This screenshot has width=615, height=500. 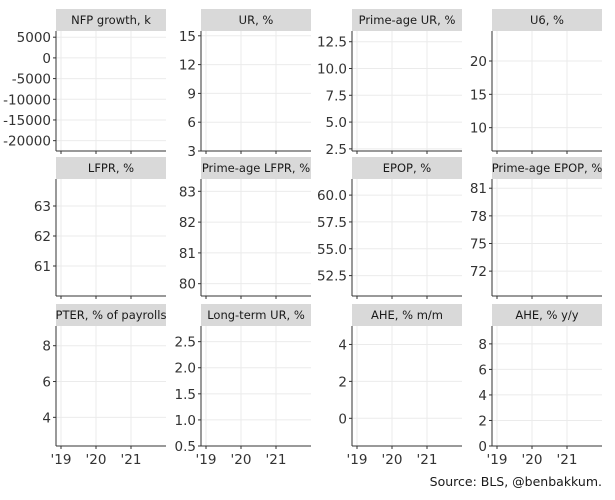 What do you see at coordinates (336, 123) in the screenshot?
I see `y-tick-label: 5.0` at bounding box center [336, 123].